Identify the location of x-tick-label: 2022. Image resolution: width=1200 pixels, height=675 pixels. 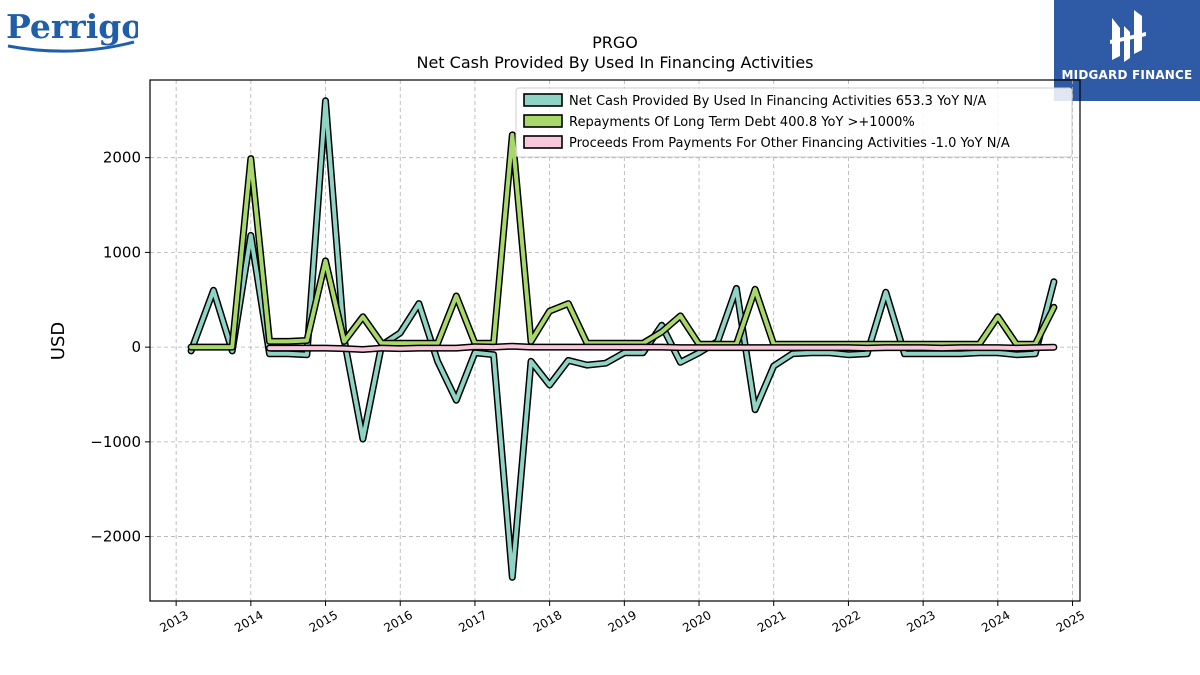
(846, 621).